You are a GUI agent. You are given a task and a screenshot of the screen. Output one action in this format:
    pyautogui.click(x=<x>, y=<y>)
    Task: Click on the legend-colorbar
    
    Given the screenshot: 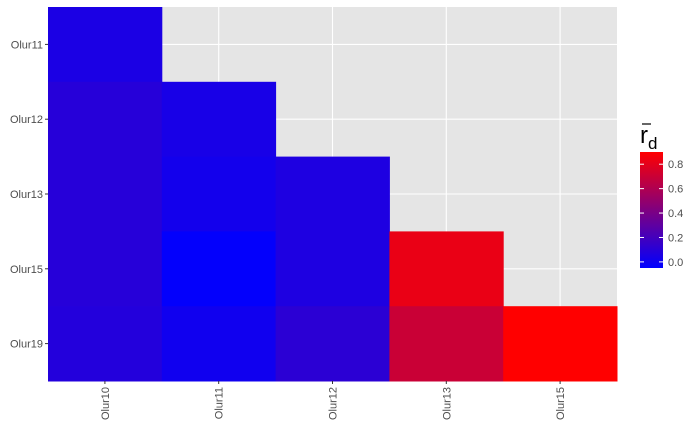 What is the action you would take?
    pyautogui.click(x=651, y=210)
    